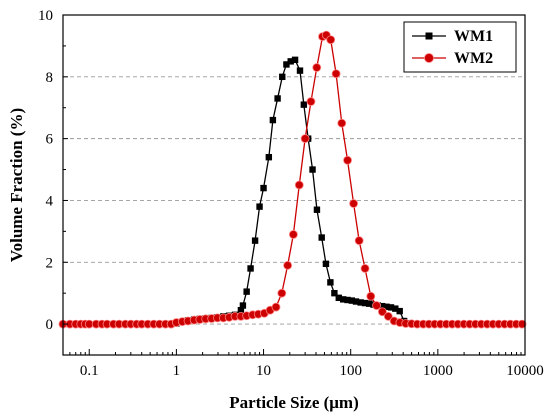  What do you see at coordinates (460, 47) in the screenshot?
I see `legend-box` at bounding box center [460, 47].